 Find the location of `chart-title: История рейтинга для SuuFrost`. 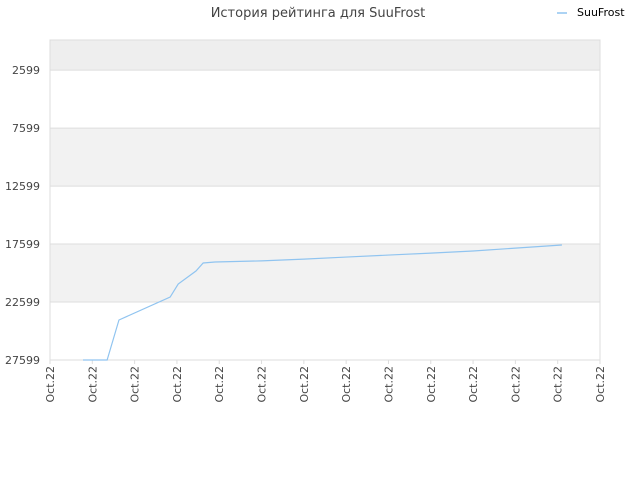

chart-title: История рейтинга для SuuFrost is located at coordinates (318, 13).